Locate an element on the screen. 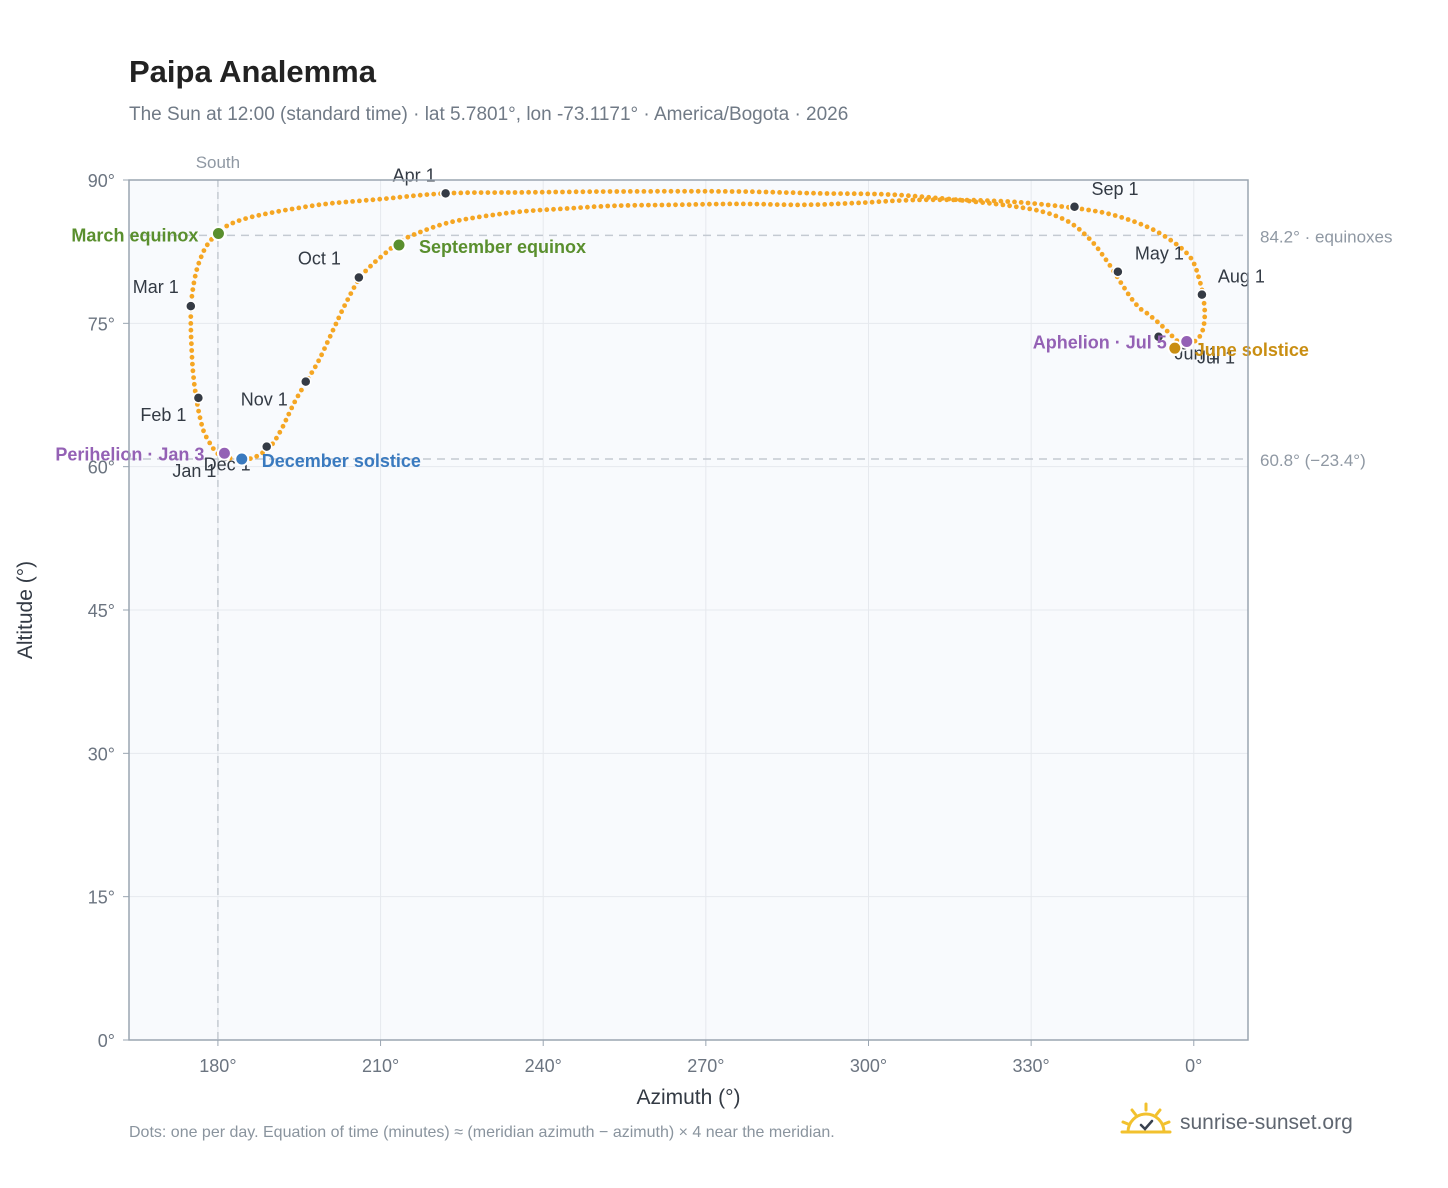  y-tick-label: 75° is located at coordinates (101, 324).